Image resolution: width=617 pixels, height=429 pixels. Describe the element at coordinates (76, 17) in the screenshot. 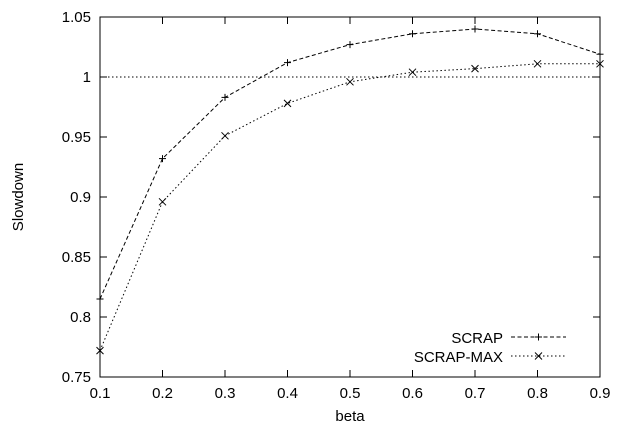

I see `y-tick-label: 1.05` at that location.